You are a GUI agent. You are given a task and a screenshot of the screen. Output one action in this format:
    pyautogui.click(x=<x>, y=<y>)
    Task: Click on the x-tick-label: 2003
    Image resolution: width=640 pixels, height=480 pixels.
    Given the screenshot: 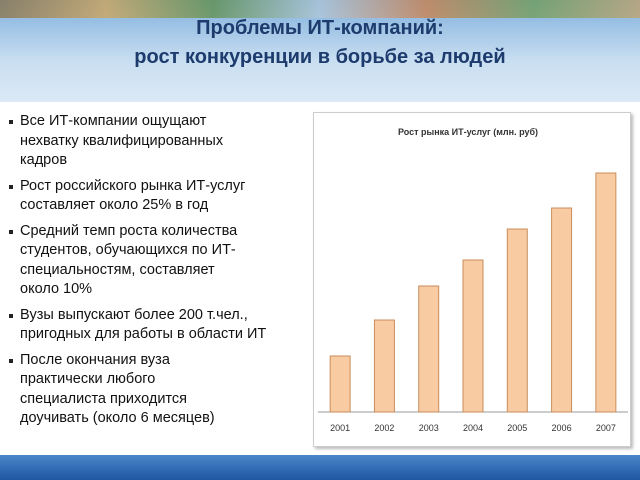 What is the action you would take?
    pyautogui.click(x=429, y=428)
    